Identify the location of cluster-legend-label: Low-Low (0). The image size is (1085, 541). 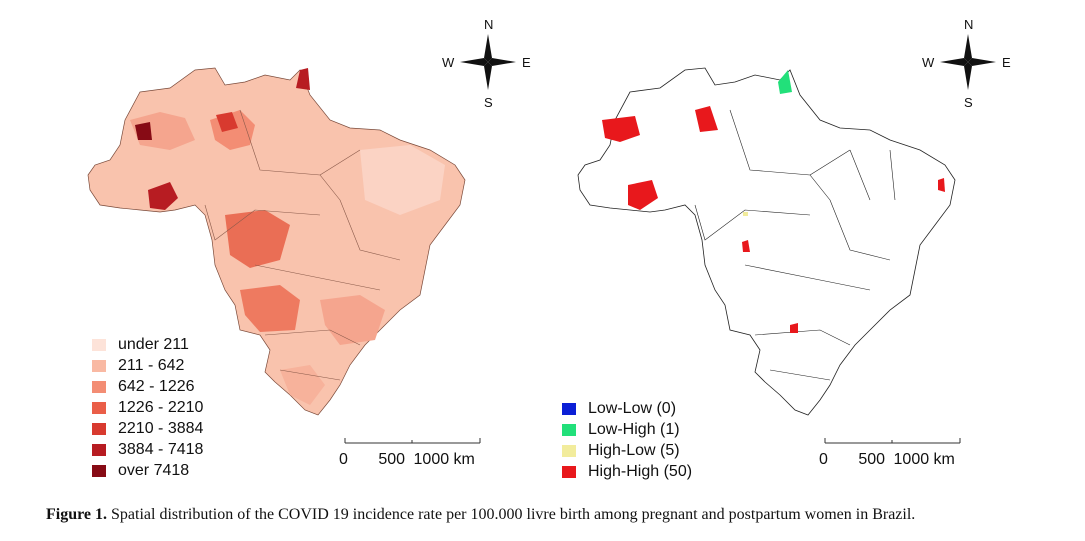
(632, 408).